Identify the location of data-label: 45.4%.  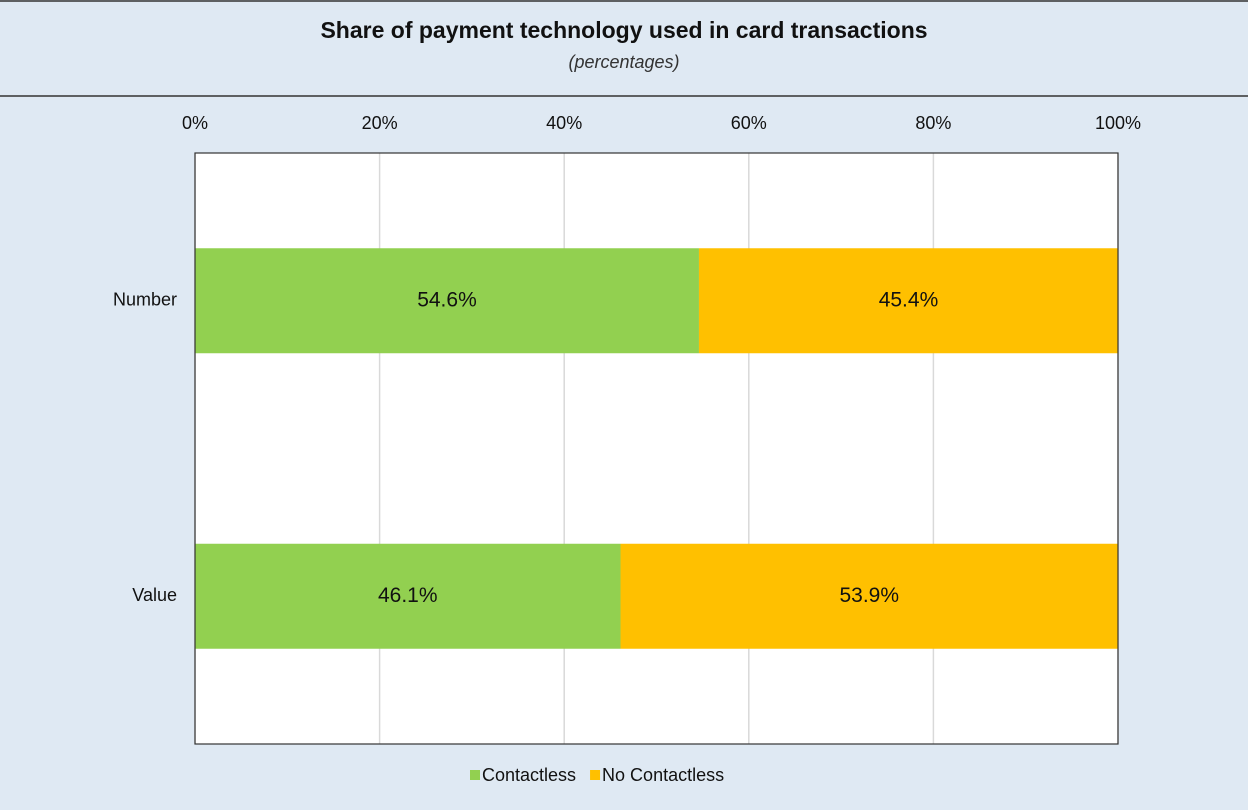
(909, 299).